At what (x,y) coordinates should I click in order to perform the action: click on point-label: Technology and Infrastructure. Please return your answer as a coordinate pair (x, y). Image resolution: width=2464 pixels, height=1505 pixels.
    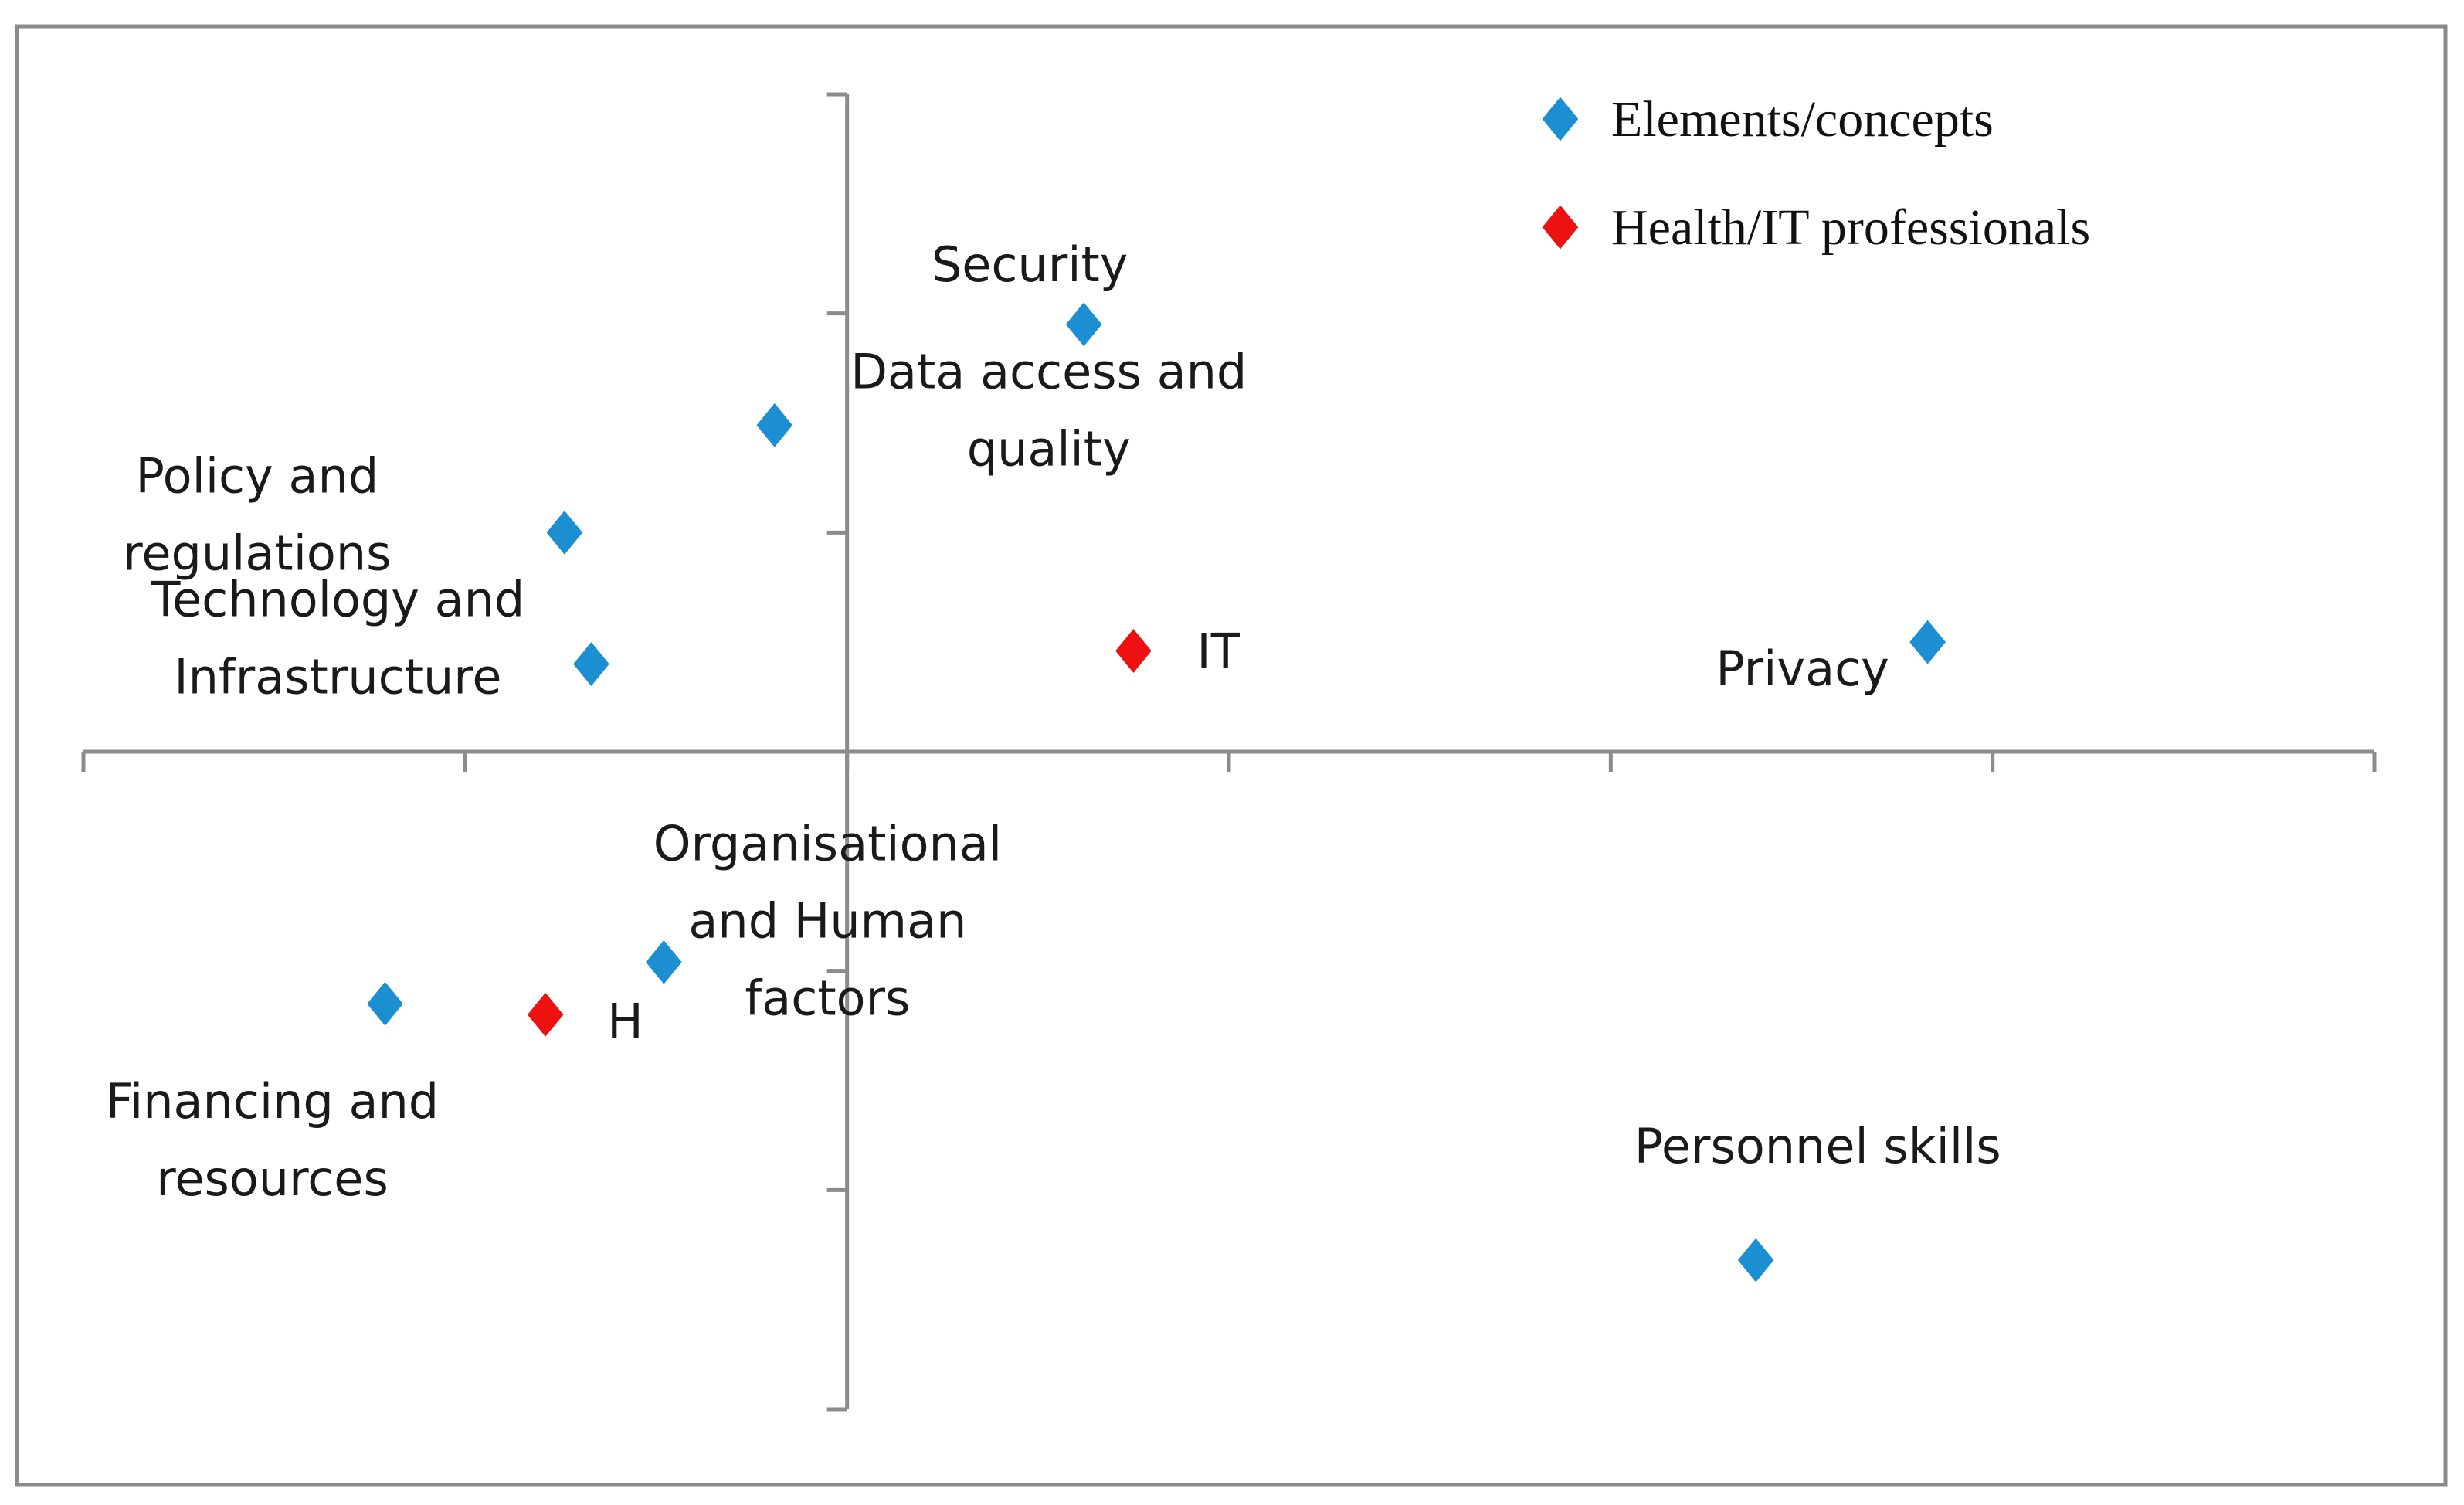
    Looking at the image, I should click on (338, 638).